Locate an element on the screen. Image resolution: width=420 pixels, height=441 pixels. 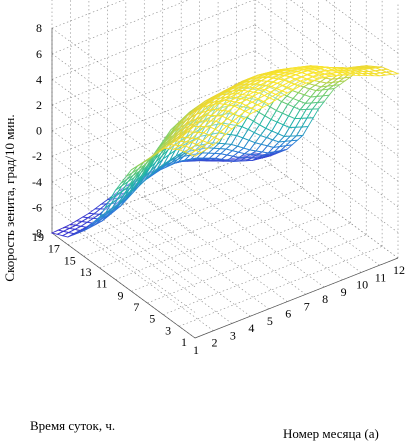
x-tick-label: 5 is located at coordinates (270, 321).